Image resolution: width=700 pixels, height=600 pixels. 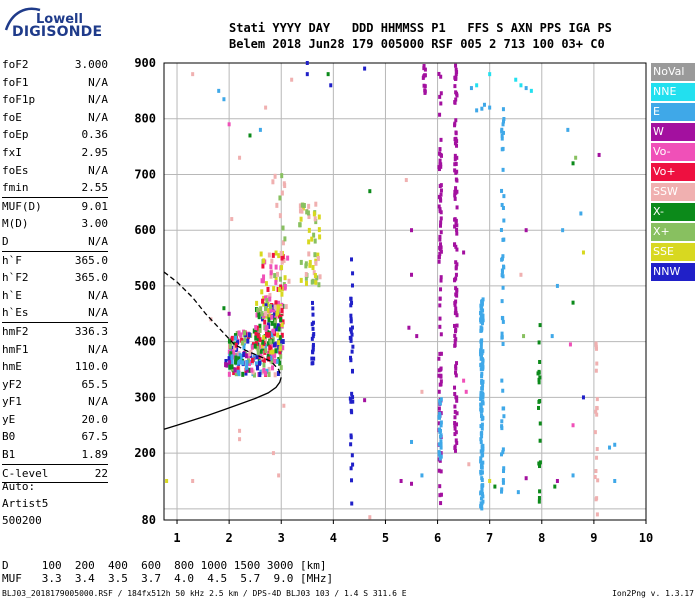 I want to click on legend-item: SSW, so click(x=673, y=192).